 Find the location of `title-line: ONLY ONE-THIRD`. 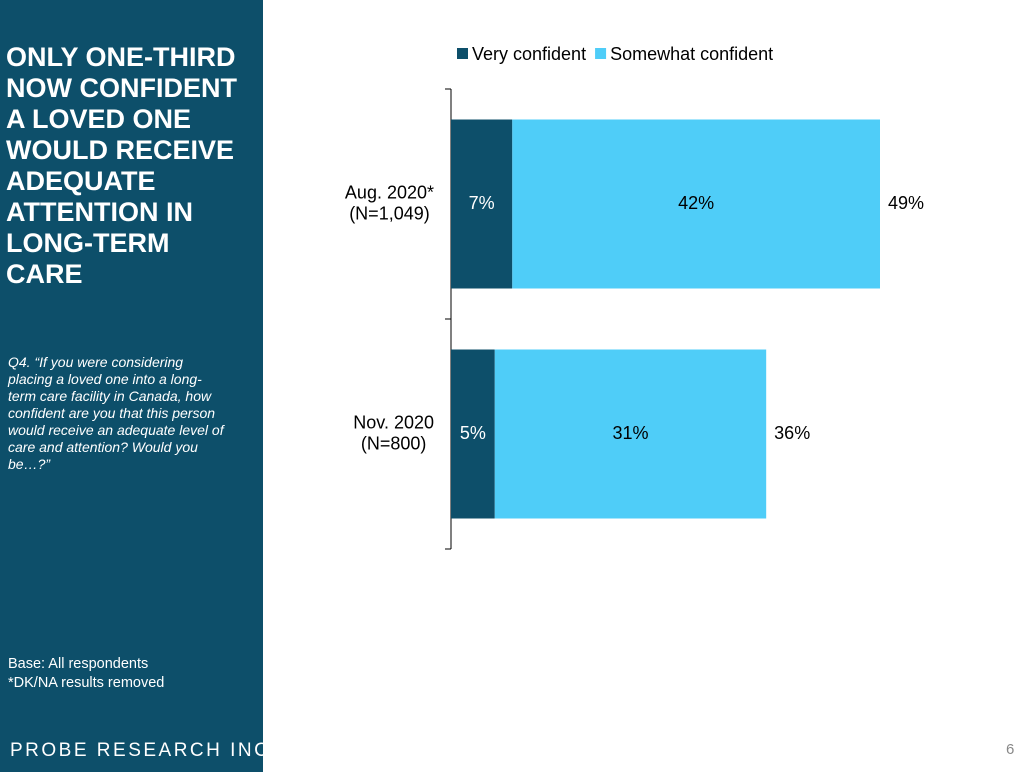

title-line: ONLY ONE-THIRD is located at coordinates (121, 57).